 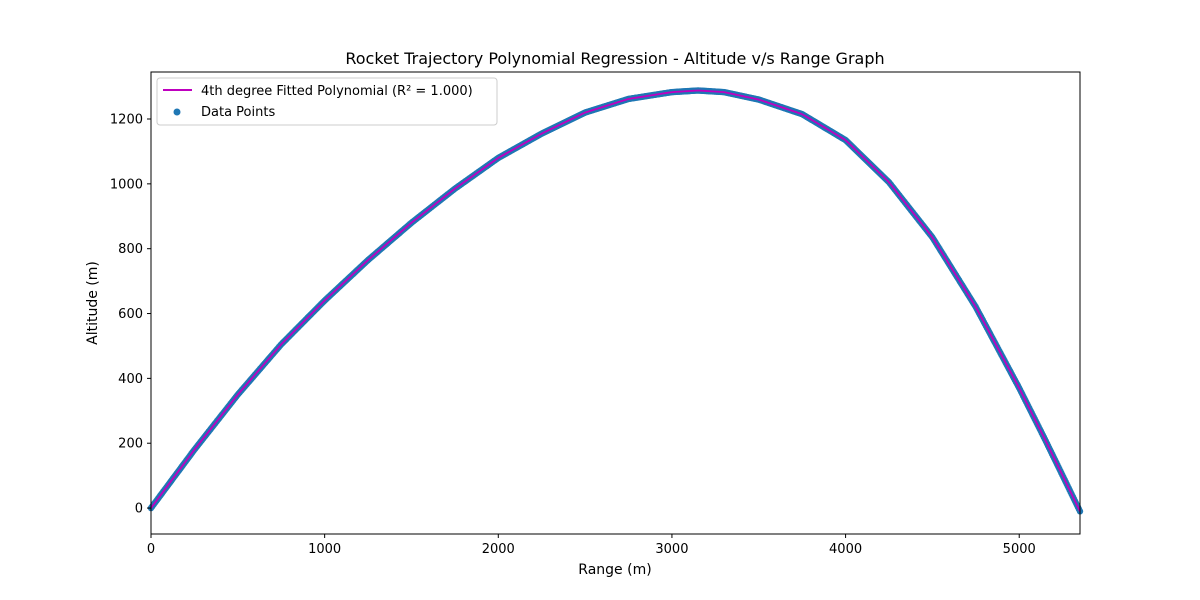 What do you see at coordinates (130, 249) in the screenshot?
I see `y-tick-label: 800` at bounding box center [130, 249].